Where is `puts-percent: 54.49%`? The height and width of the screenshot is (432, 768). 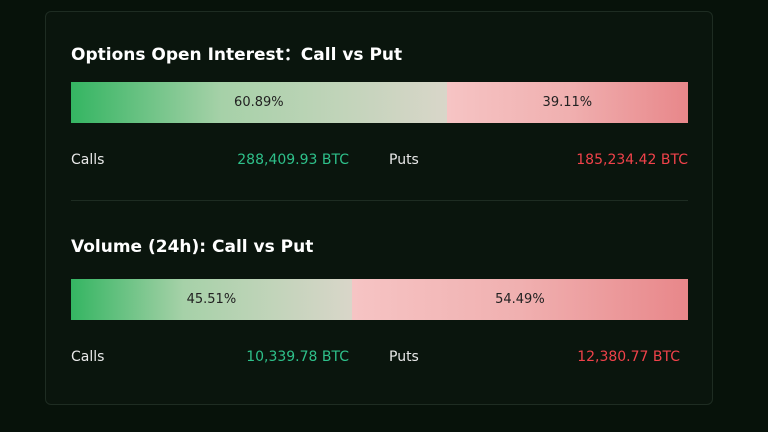 puts-percent: 54.49% is located at coordinates (520, 299).